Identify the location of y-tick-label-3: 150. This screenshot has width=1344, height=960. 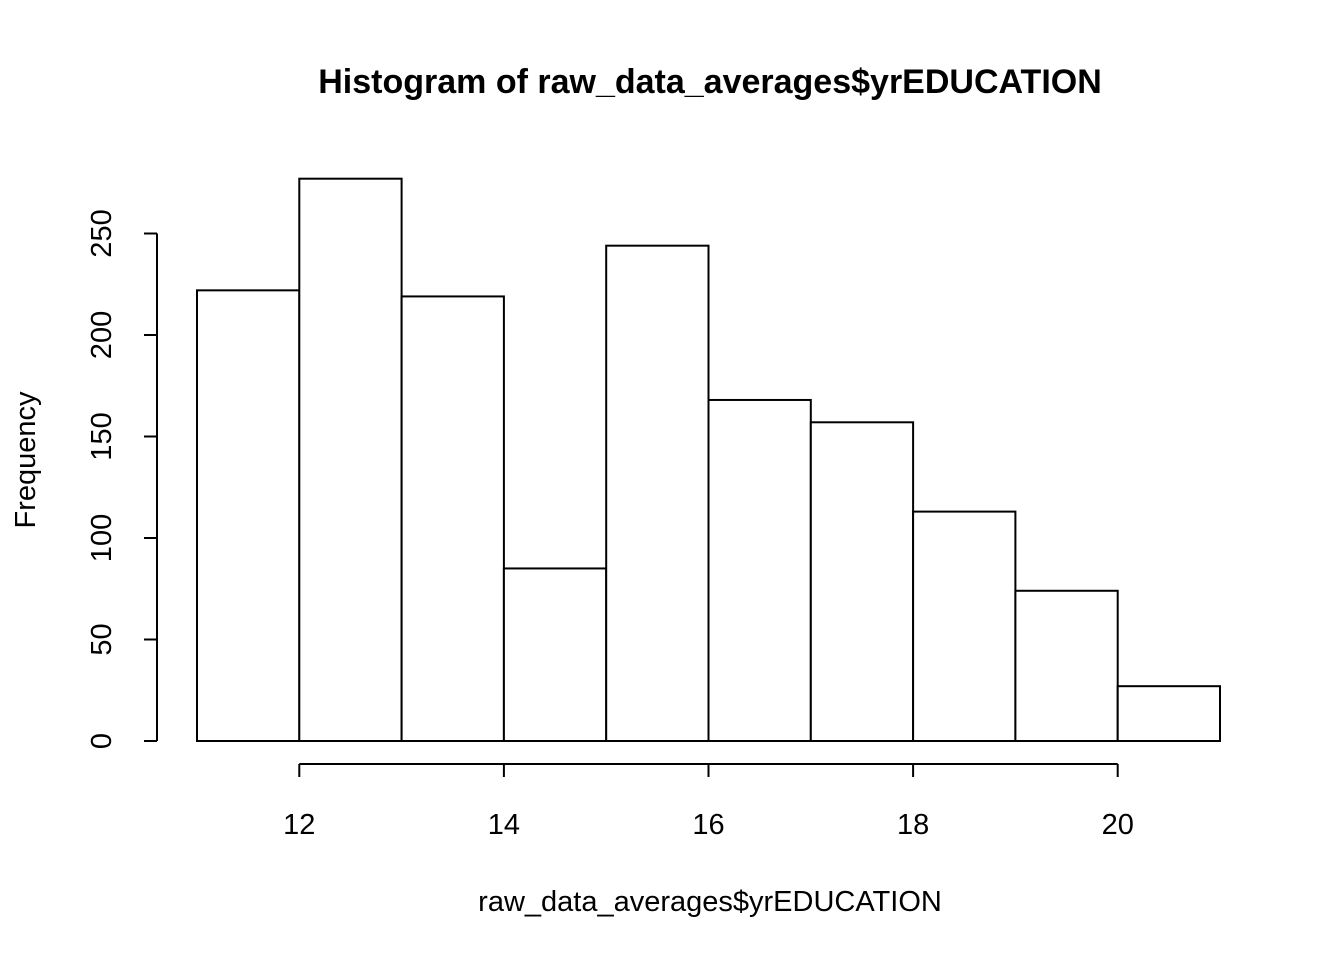
(102, 436).